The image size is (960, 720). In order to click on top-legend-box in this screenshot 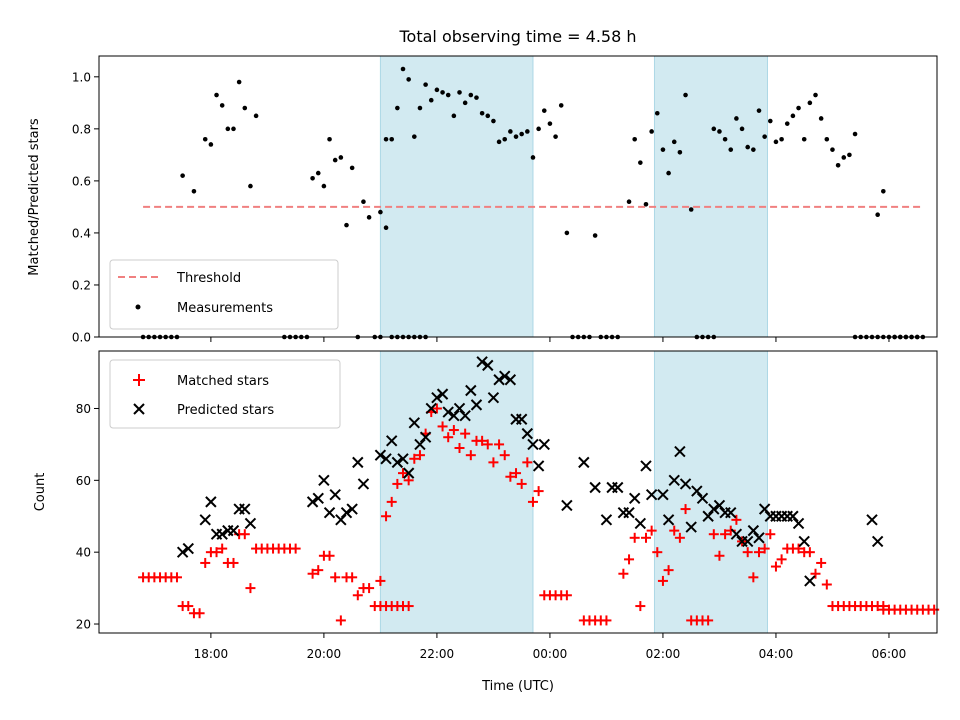, I will do `click(224, 294)`.